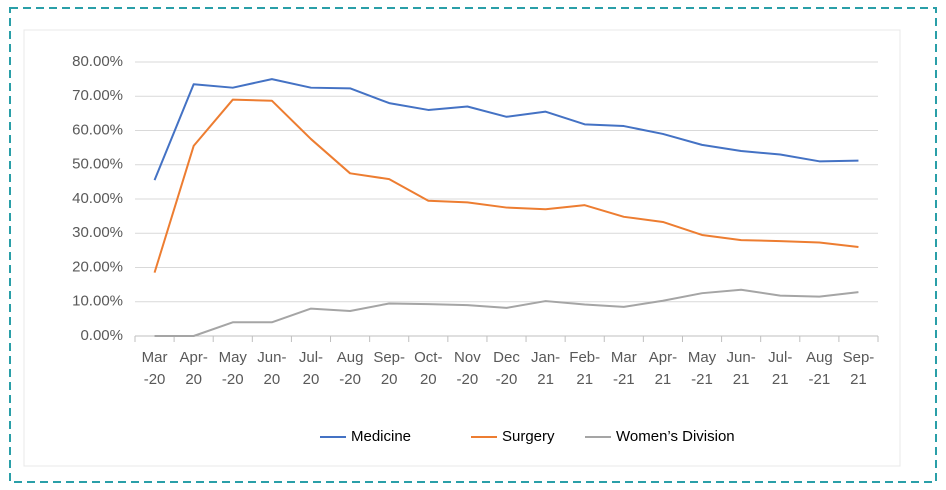 The height and width of the screenshot is (490, 946). Describe the element at coordinates (506, 368) in the screenshot. I see `x-tick-label: Dec -20` at that location.